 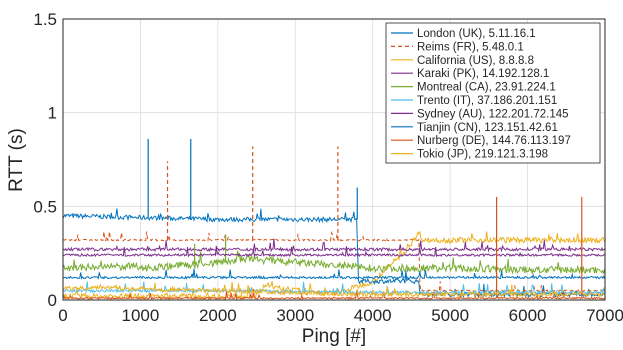 I want to click on y-tick-label: 0.5, so click(x=45, y=206).